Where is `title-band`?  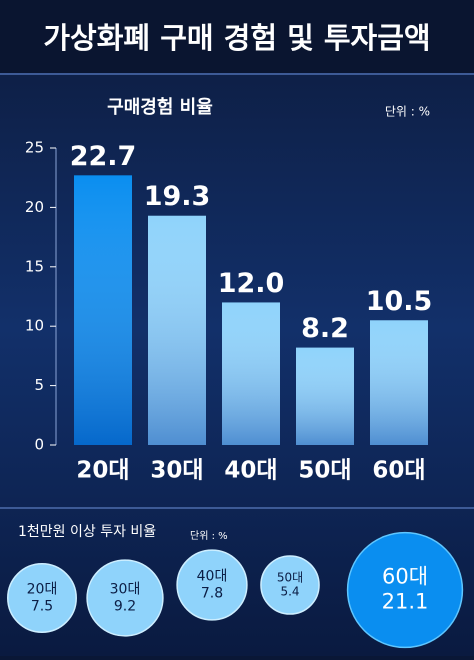 title-band is located at coordinates (237, 37).